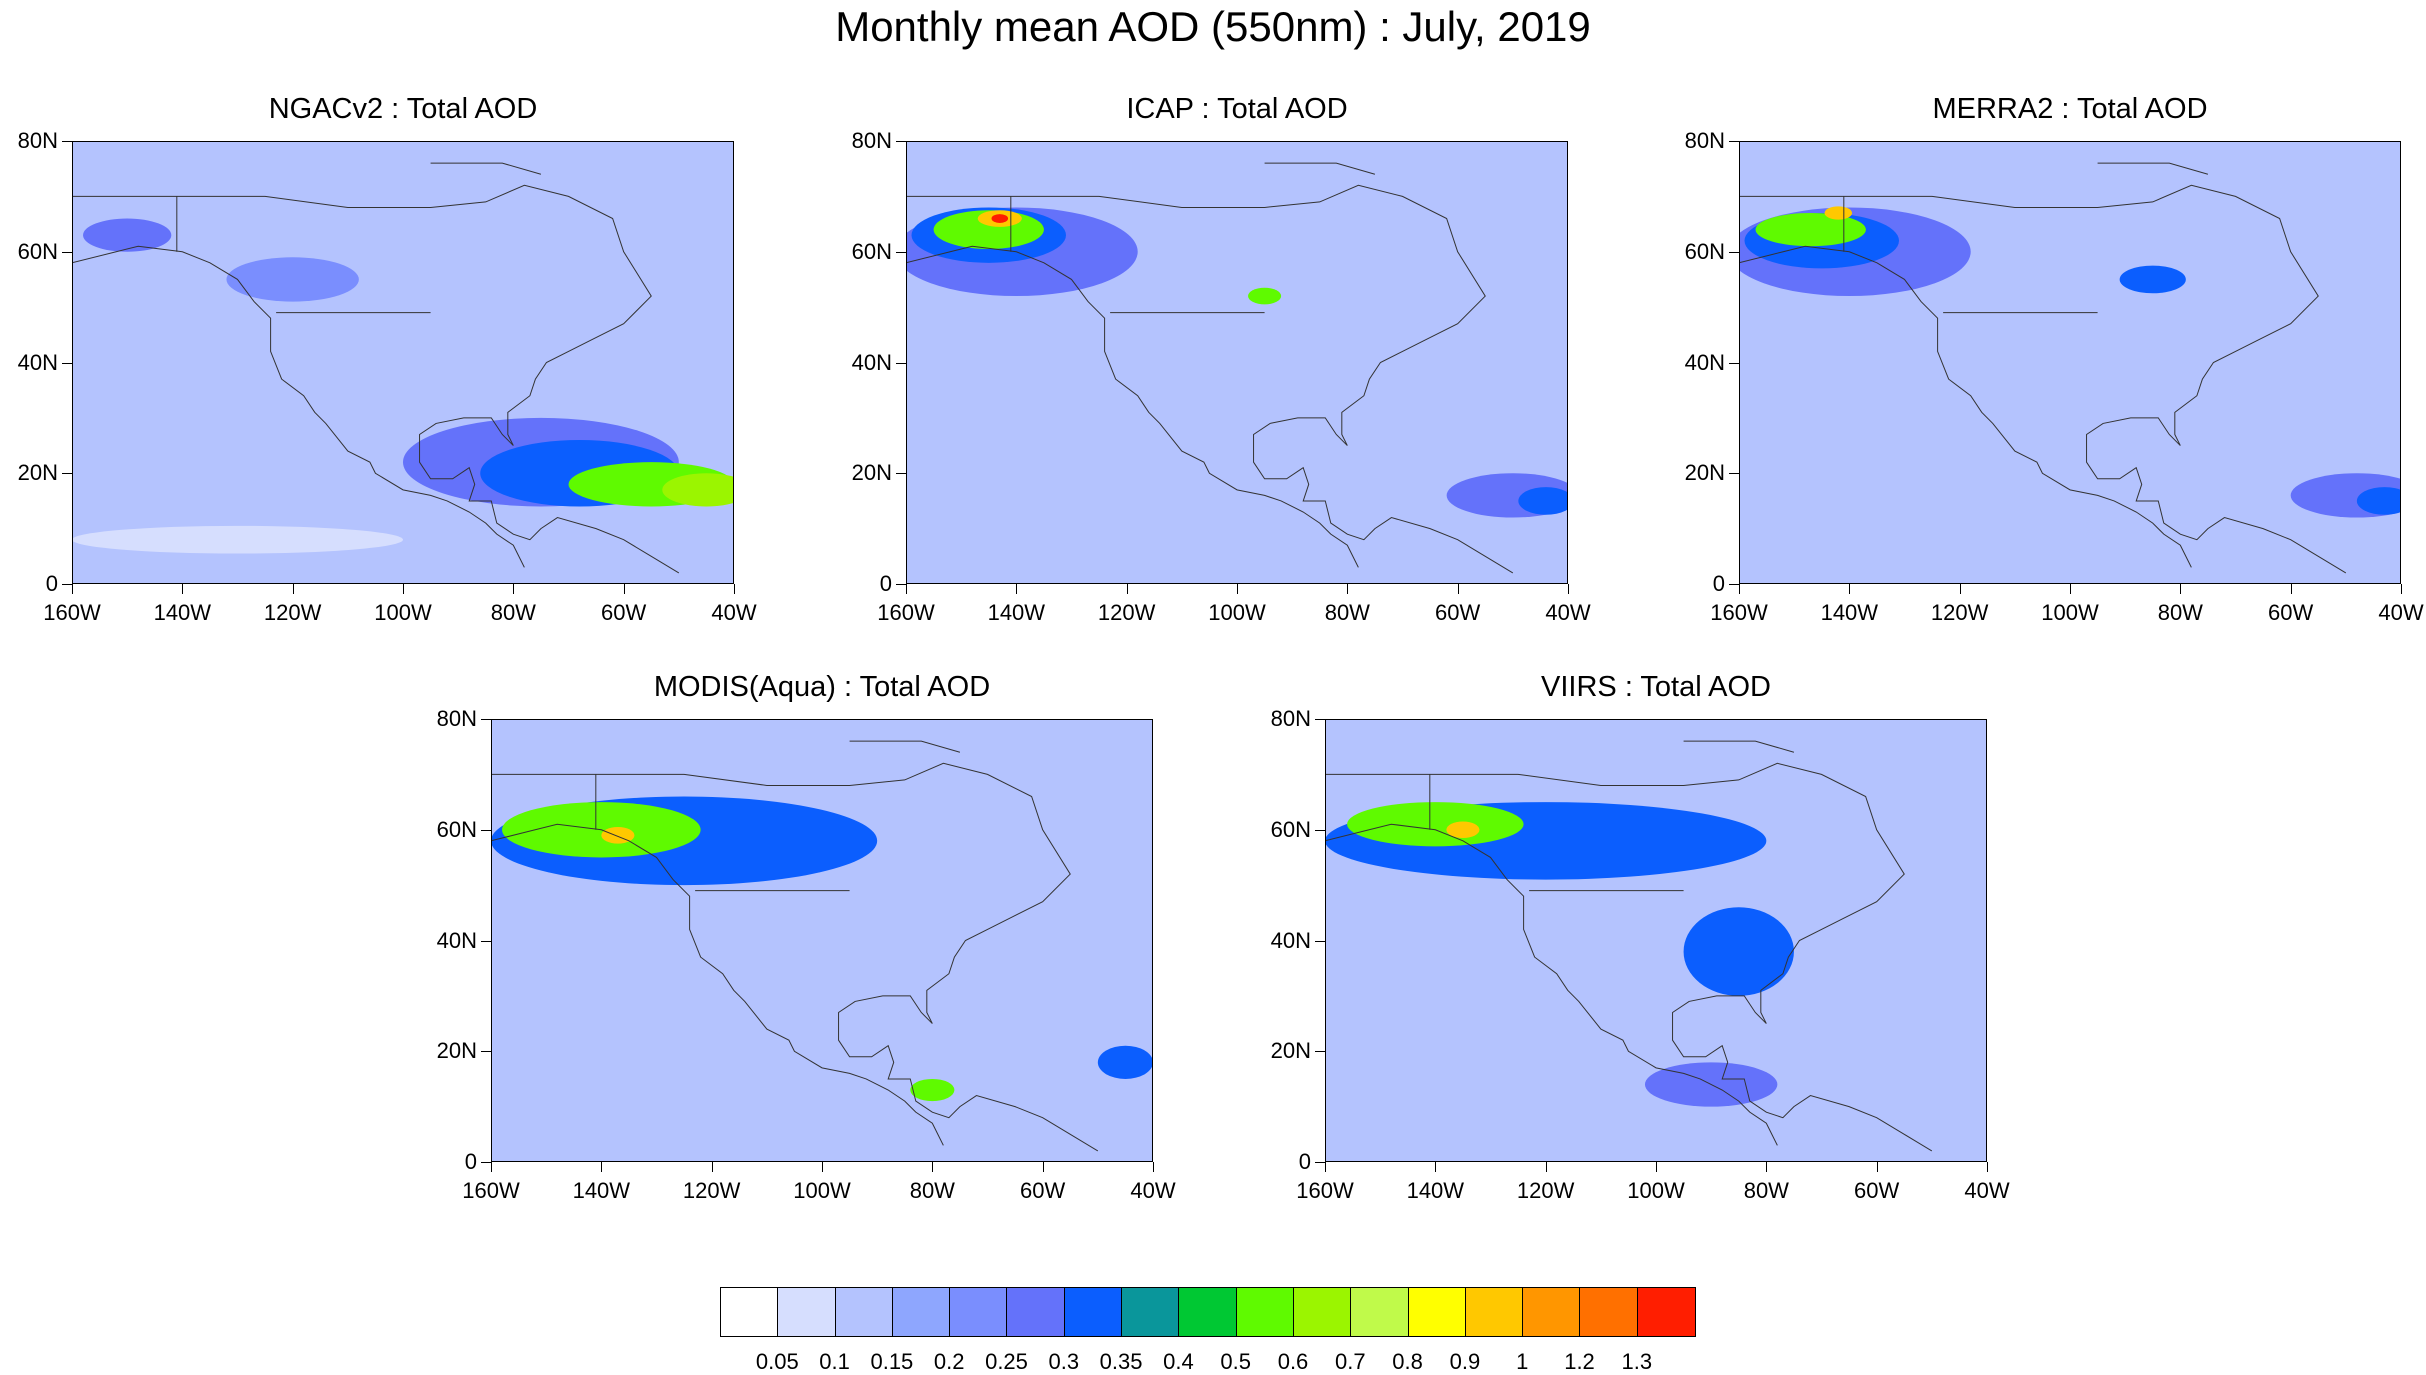 This screenshot has width=2426, height=1375. What do you see at coordinates (1656, 687) in the screenshot?
I see `panel-title: VIIRS : Total AOD` at bounding box center [1656, 687].